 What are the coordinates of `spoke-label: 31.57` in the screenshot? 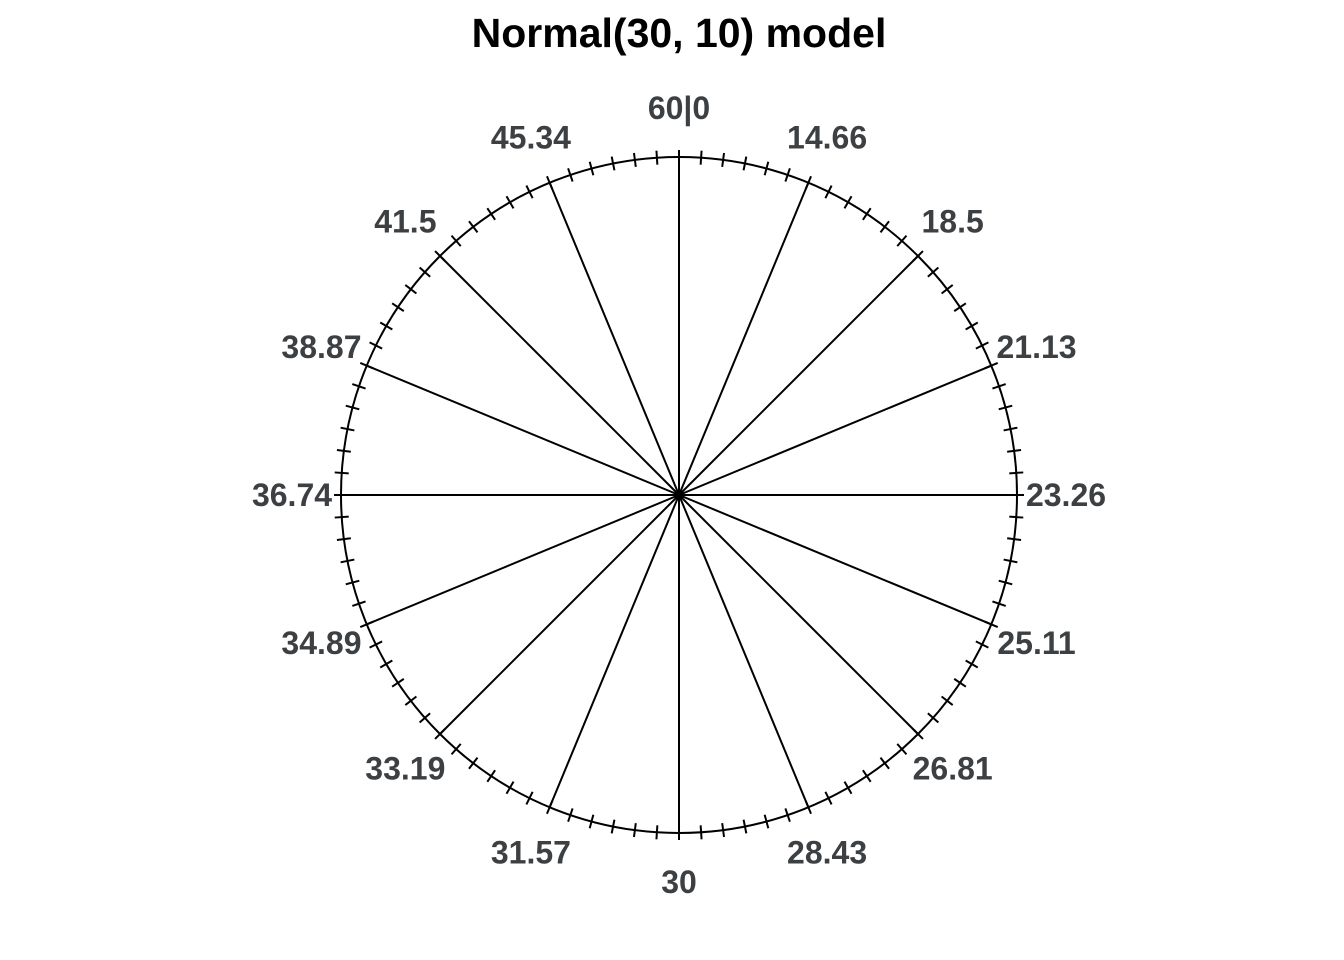 It's located at (531, 853).